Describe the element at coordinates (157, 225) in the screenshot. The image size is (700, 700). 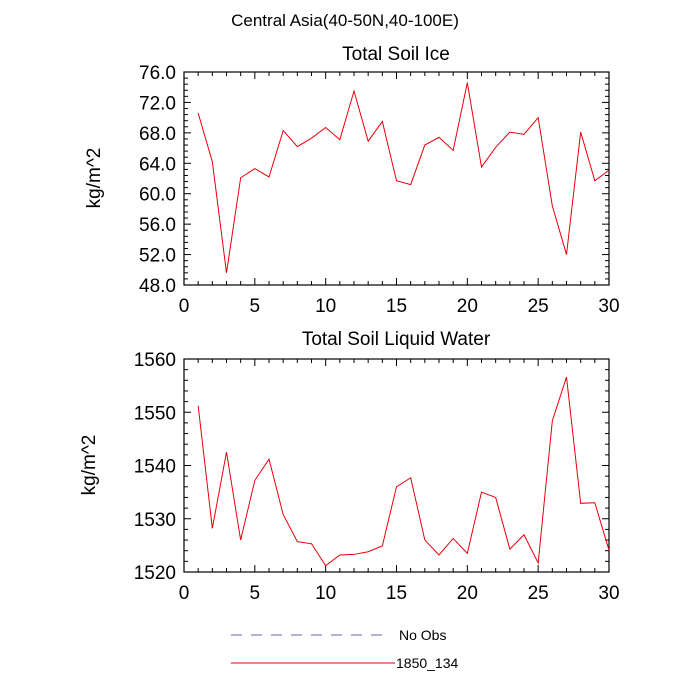
I see `y-tick-label: 56.0` at that location.